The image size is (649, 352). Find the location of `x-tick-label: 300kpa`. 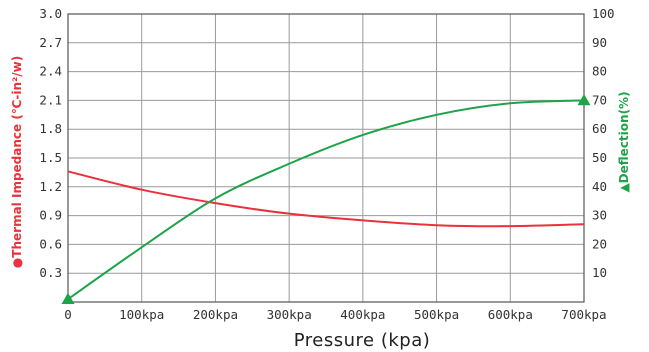

x-tick-label: 300kpa is located at coordinates (289, 314).